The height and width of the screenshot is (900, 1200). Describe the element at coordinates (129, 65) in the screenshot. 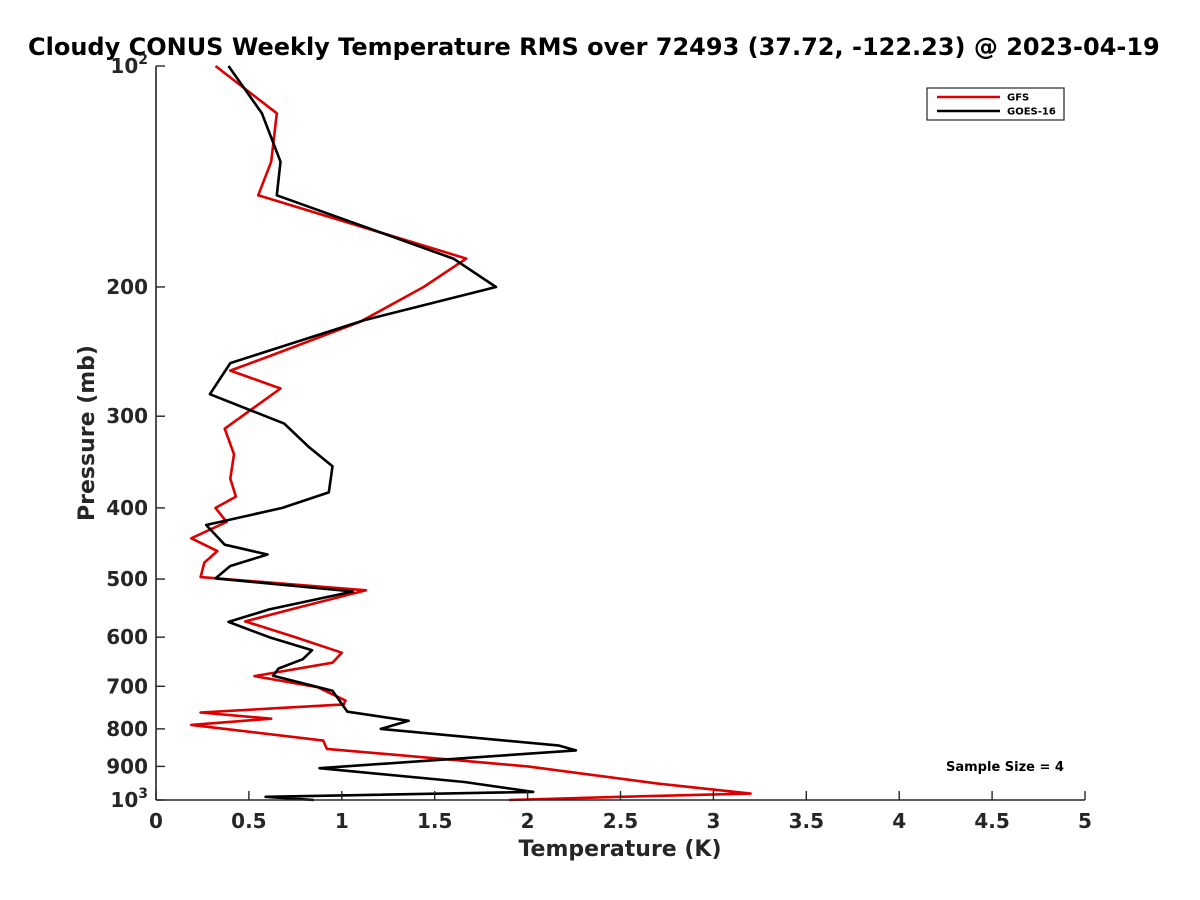

I see `y-tick-label: 10²` at that location.